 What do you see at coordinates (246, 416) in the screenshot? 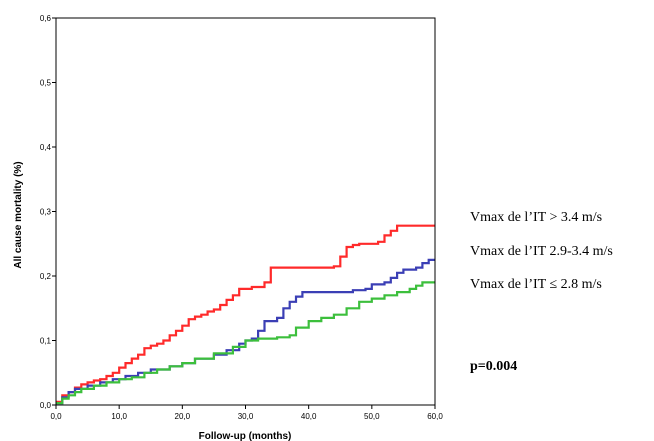
I see `x-tick-label: 30,0` at bounding box center [246, 416].